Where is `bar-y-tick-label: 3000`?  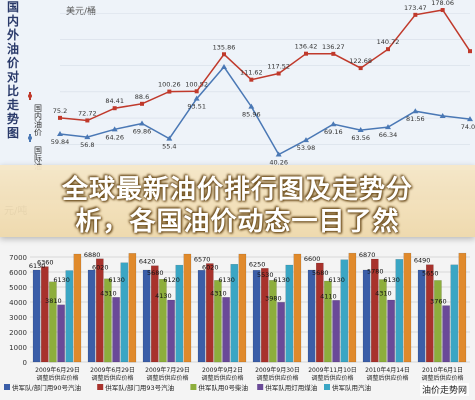
bar-y-tick-label: 3000 is located at coordinates (18, 318).